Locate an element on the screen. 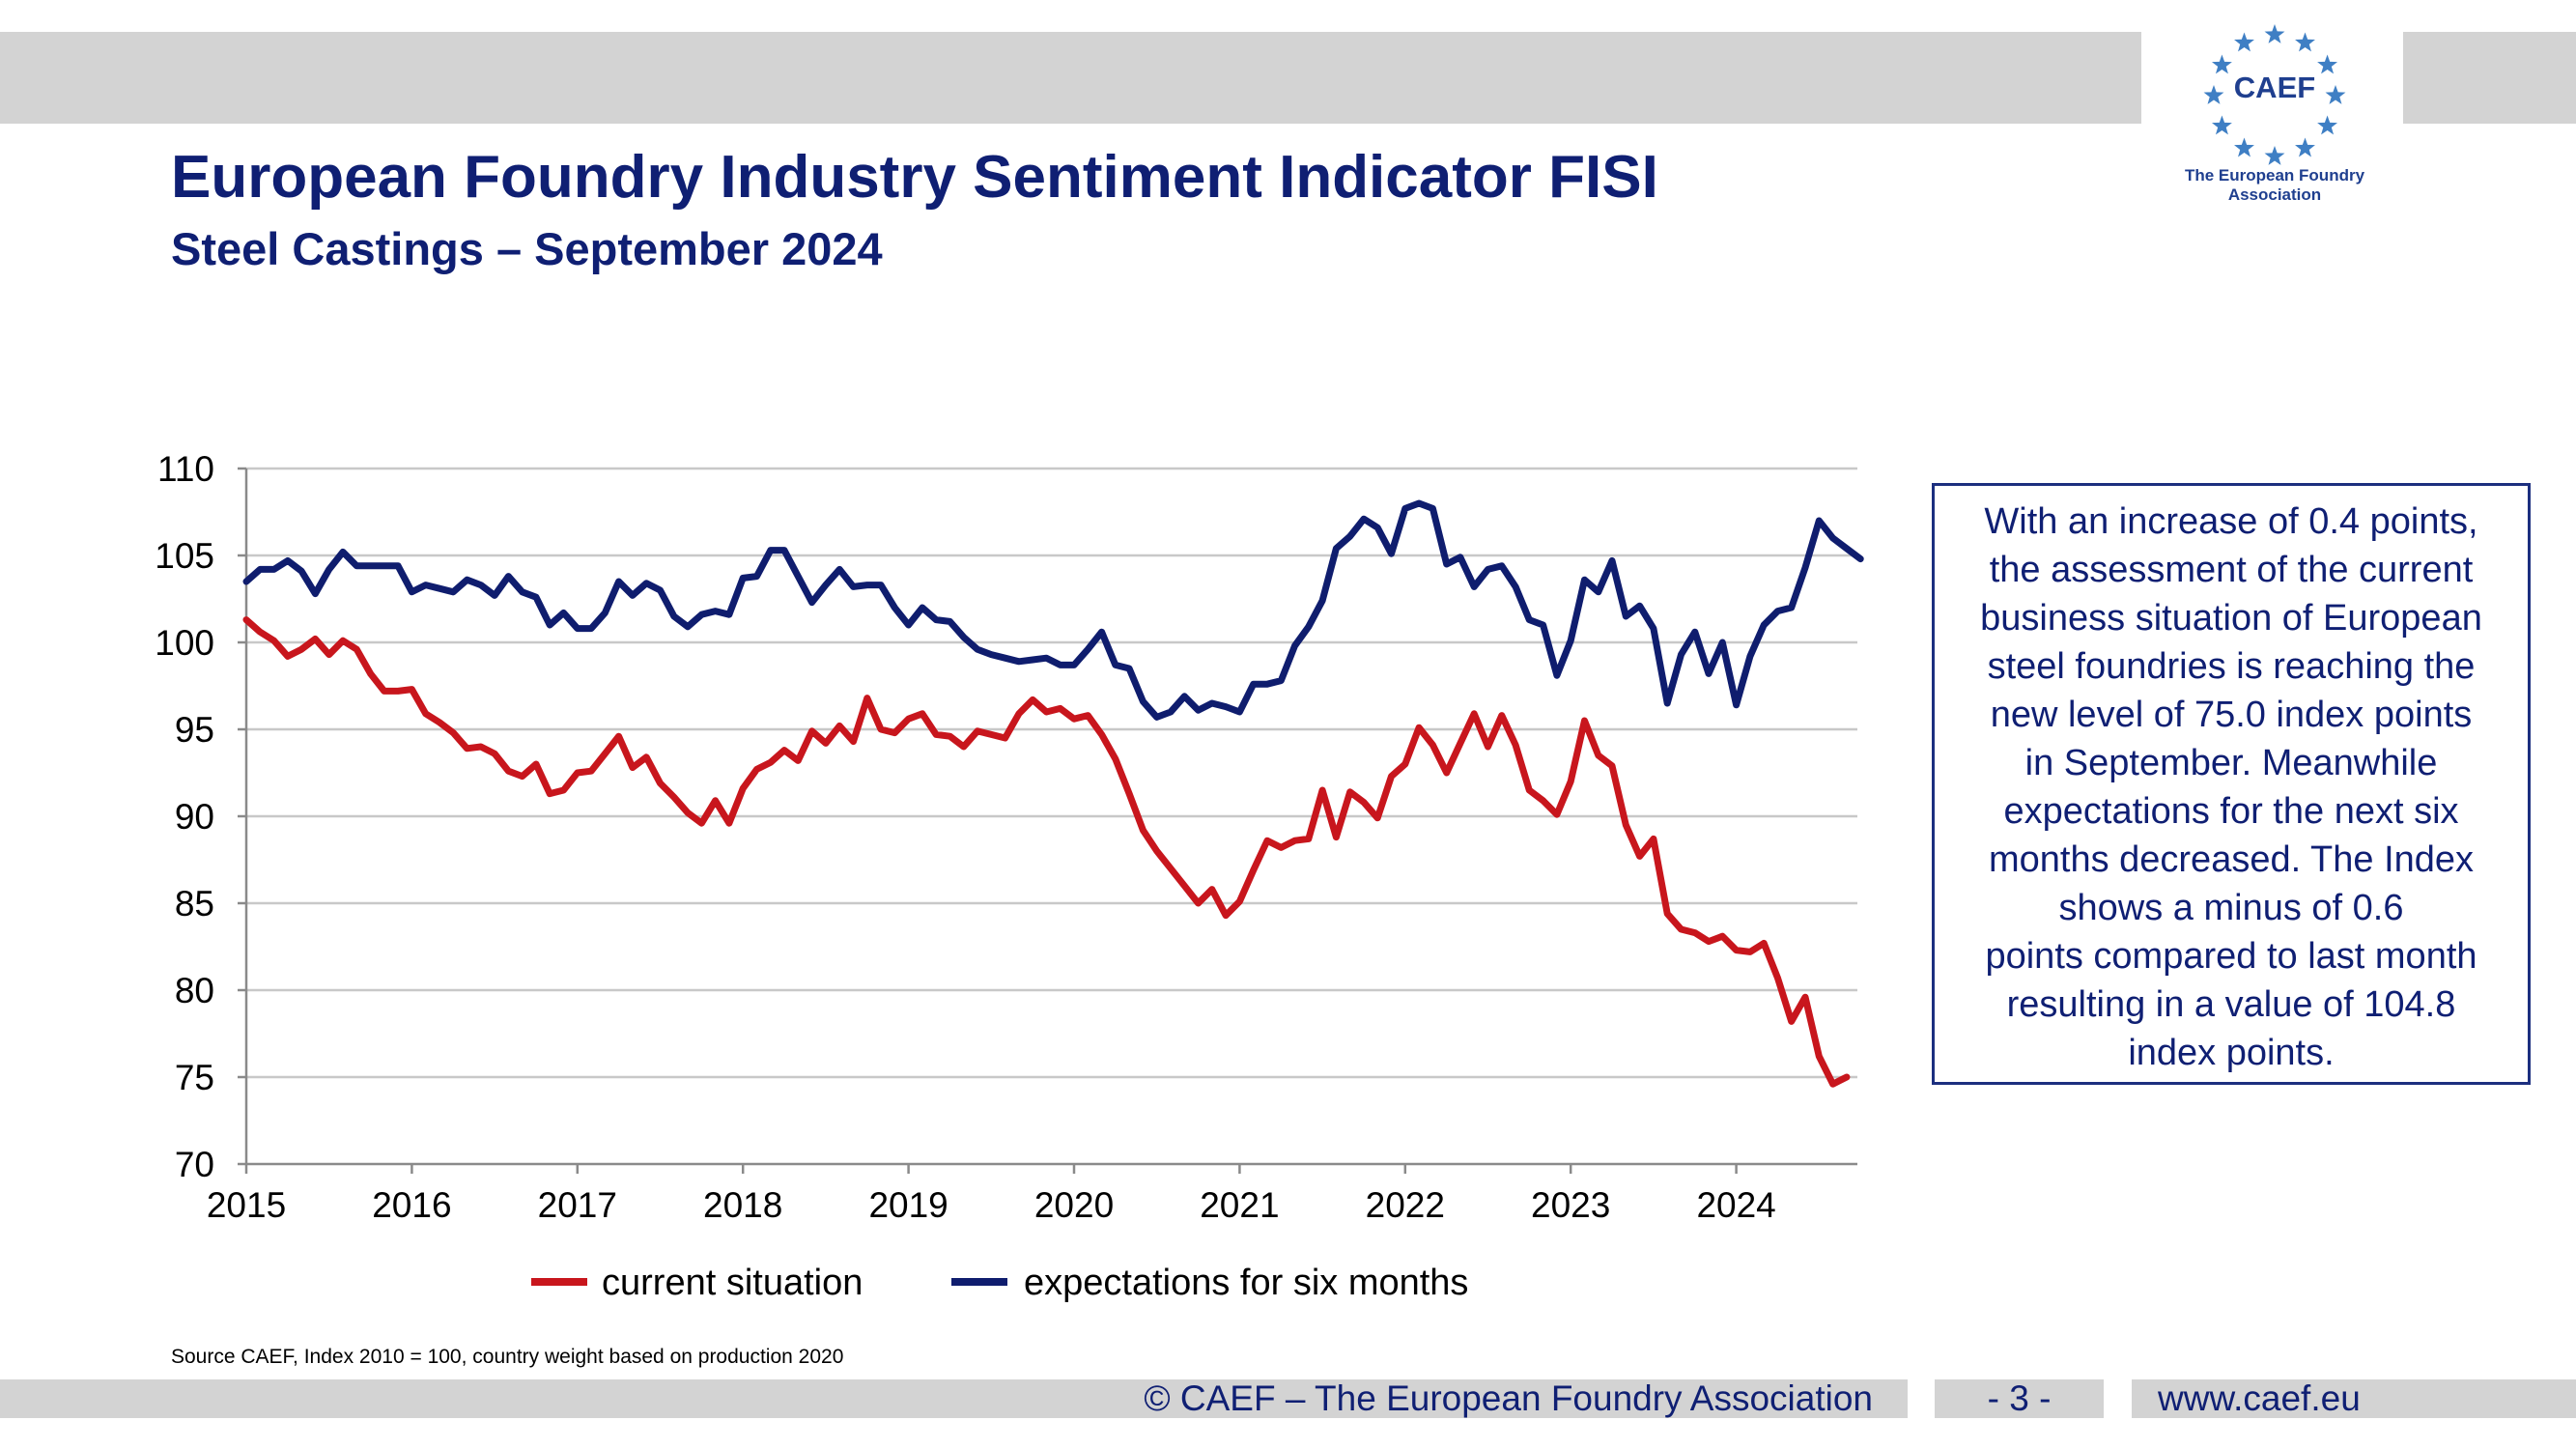  y-tick-label: 85 is located at coordinates (194, 903).